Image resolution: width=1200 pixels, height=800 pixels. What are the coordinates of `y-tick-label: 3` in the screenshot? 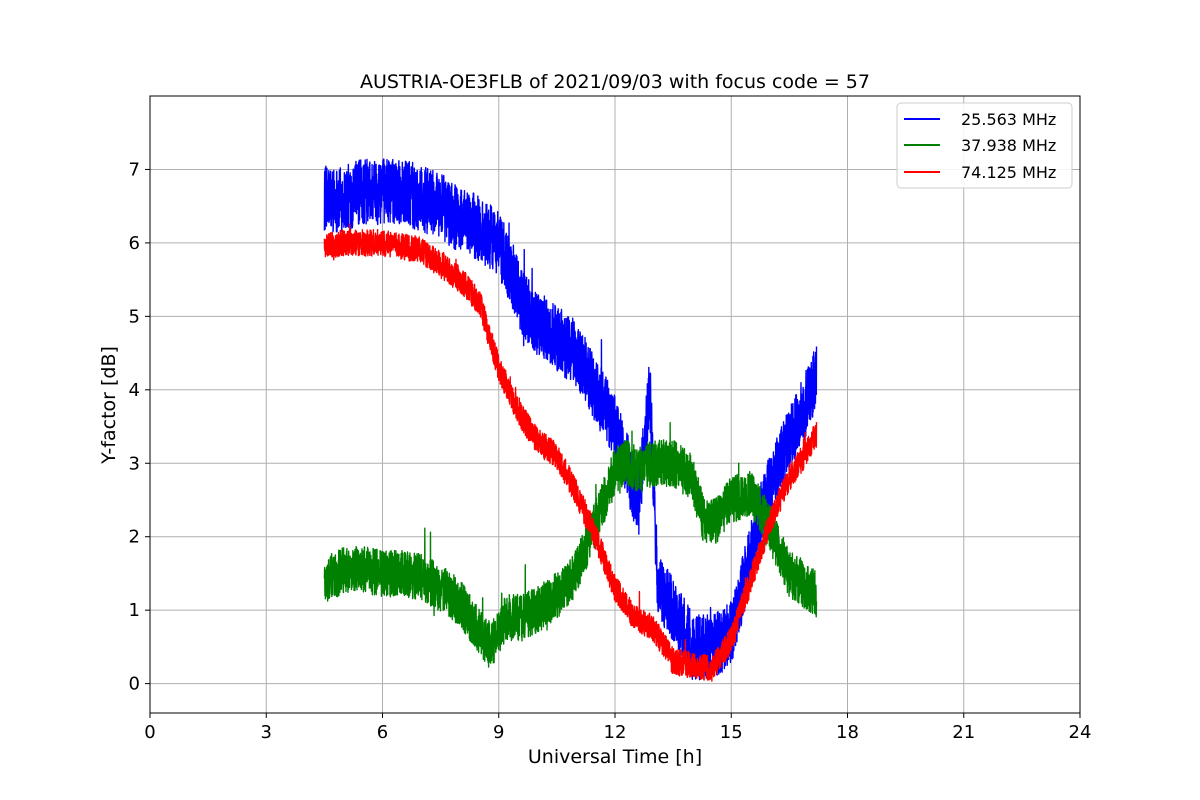 It's located at (134, 463).